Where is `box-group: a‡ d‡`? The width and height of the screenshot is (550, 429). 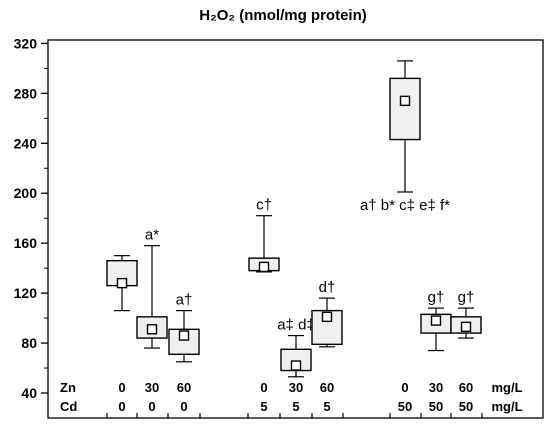 box-group: a‡ d‡ is located at coordinates (296, 347).